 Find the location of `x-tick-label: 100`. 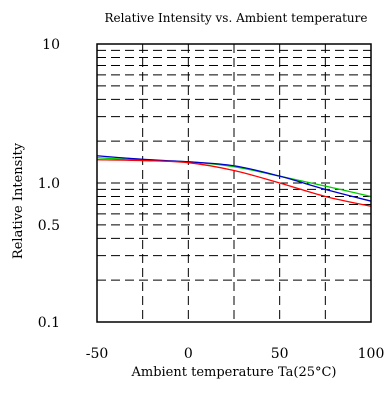

x-tick-label: 100 is located at coordinates (371, 354).